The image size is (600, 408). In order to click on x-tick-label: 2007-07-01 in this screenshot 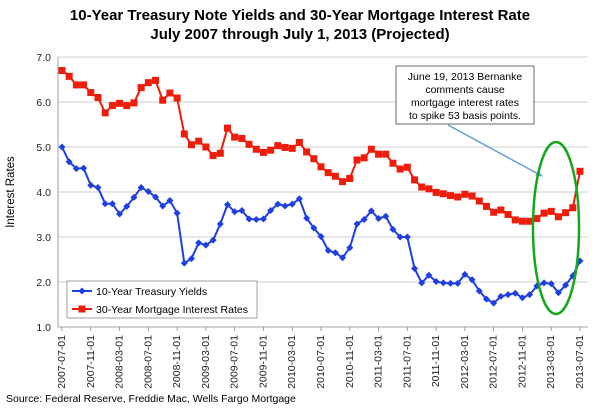, I will do `click(62, 362)`.